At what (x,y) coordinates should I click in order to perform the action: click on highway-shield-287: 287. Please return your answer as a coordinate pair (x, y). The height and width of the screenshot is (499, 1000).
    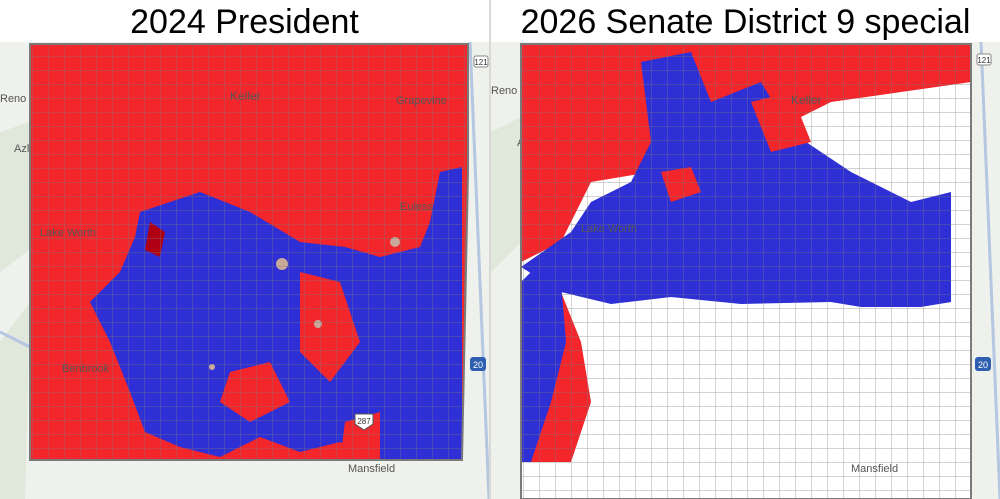
    Looking at the image, I should click on (364, 422).